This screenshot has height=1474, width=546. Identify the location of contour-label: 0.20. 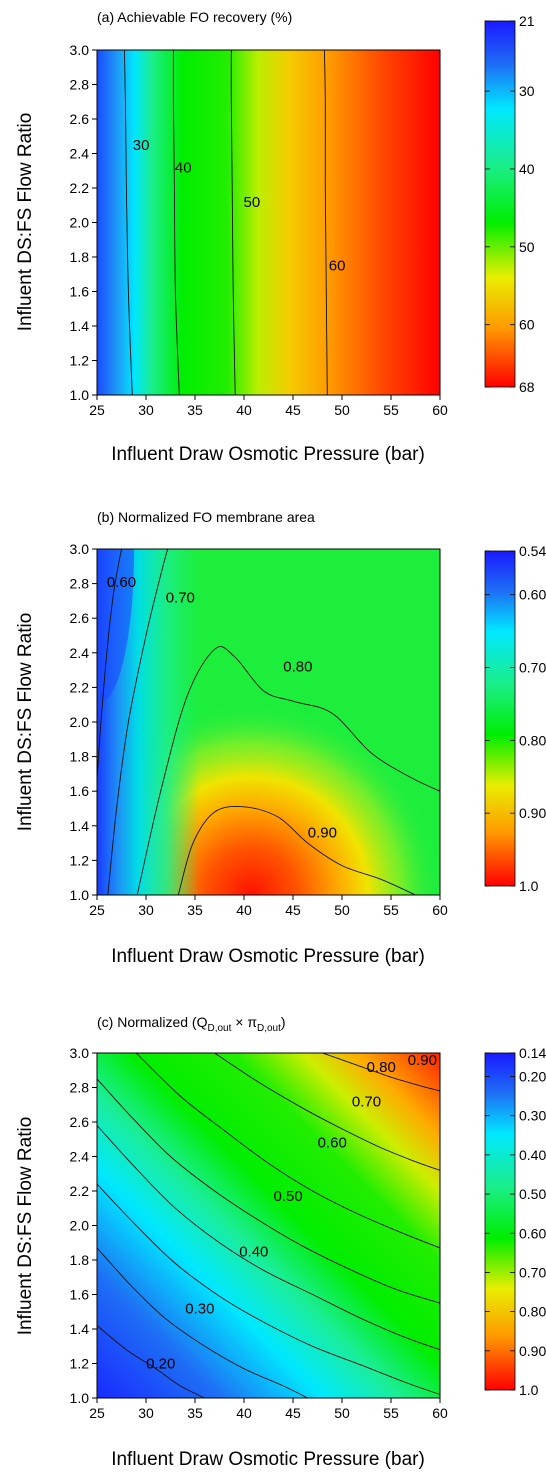
(160, 1364).